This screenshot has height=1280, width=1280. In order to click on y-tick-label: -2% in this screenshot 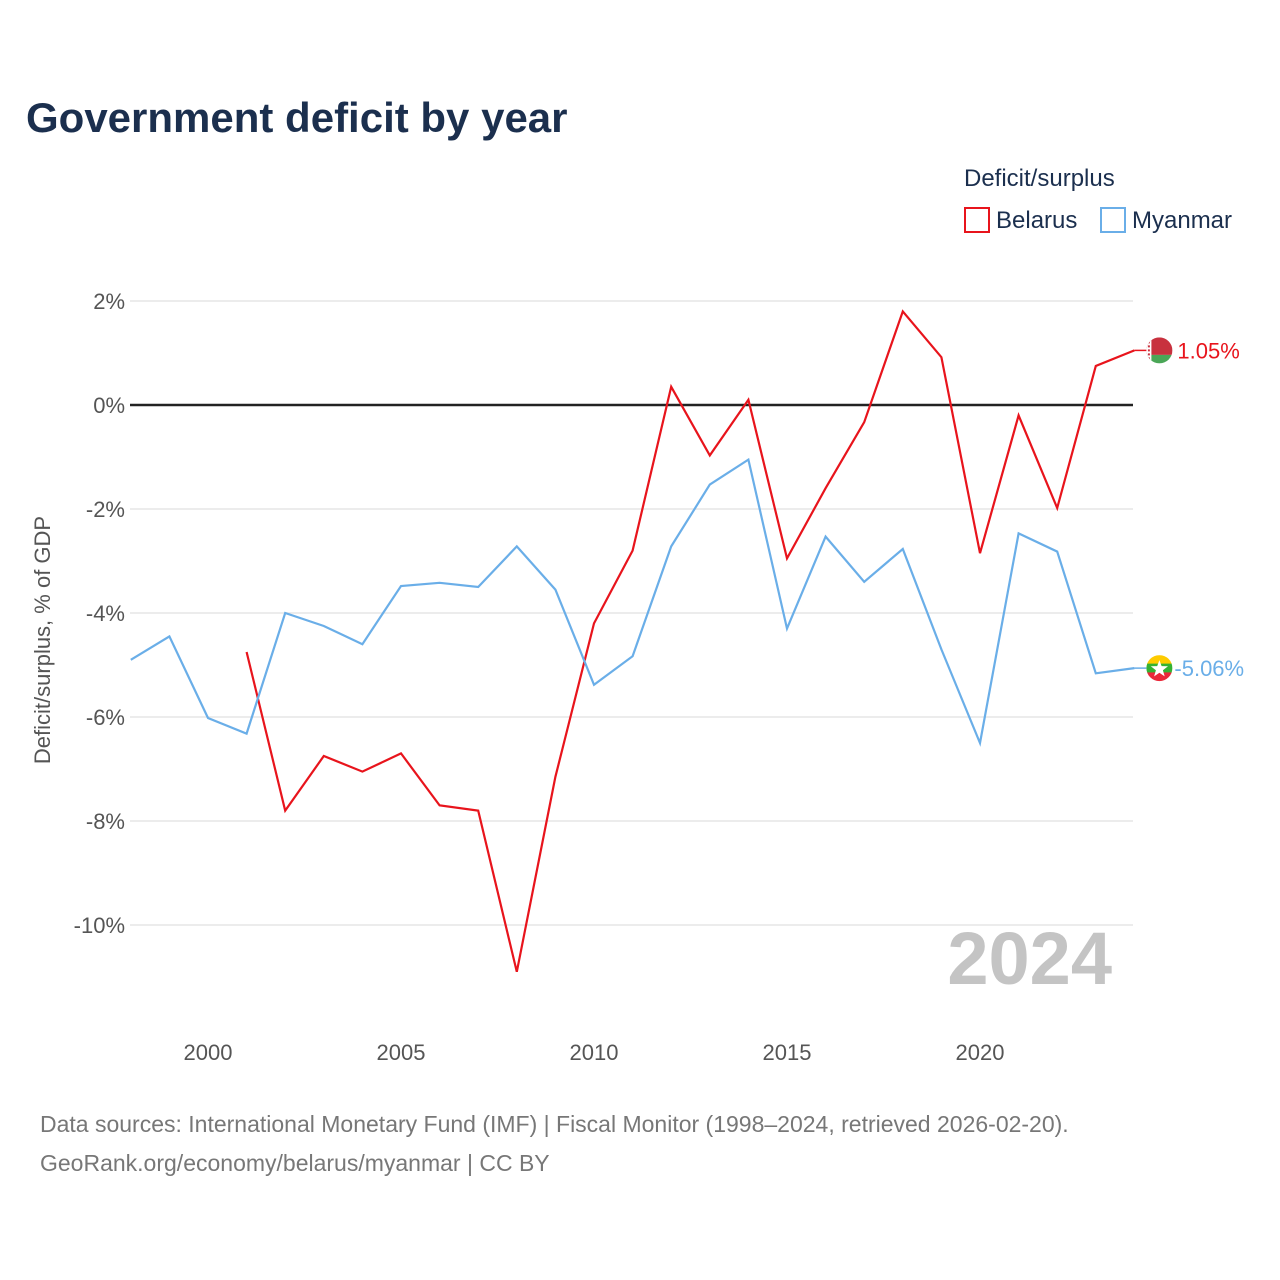, I will do `click(105, 509)`.